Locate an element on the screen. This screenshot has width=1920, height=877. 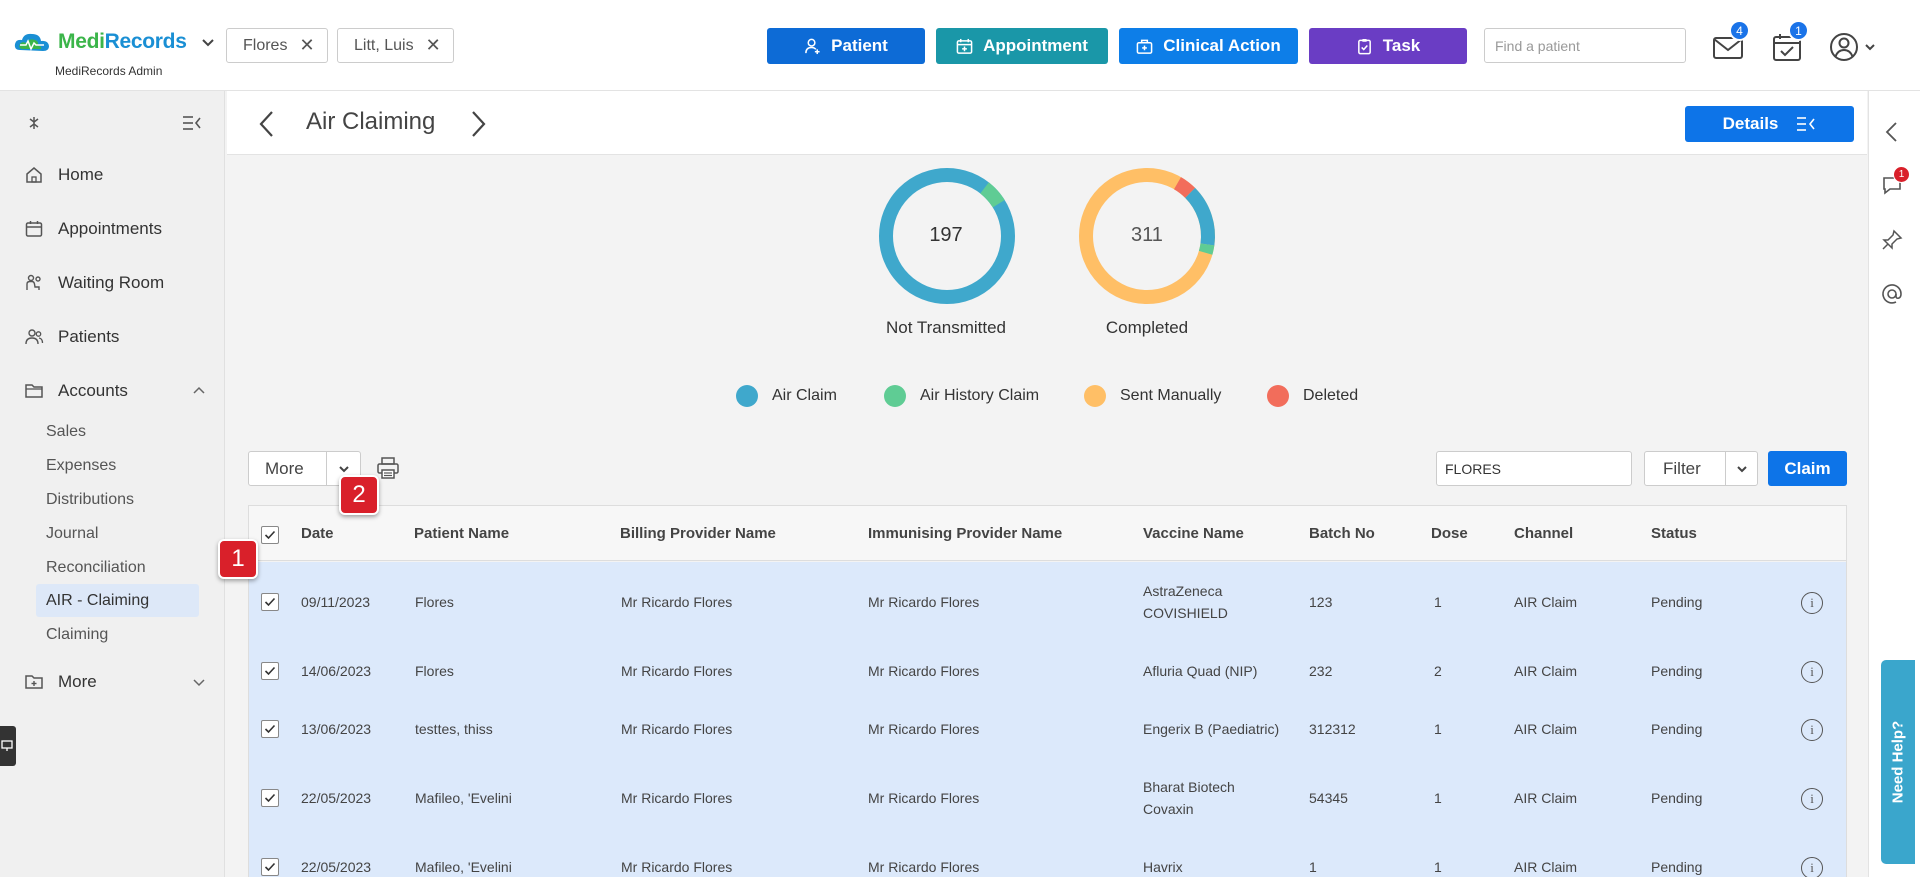
open-patient-tab: Litt, Luis ✕ is located at coordinates (395, 45).